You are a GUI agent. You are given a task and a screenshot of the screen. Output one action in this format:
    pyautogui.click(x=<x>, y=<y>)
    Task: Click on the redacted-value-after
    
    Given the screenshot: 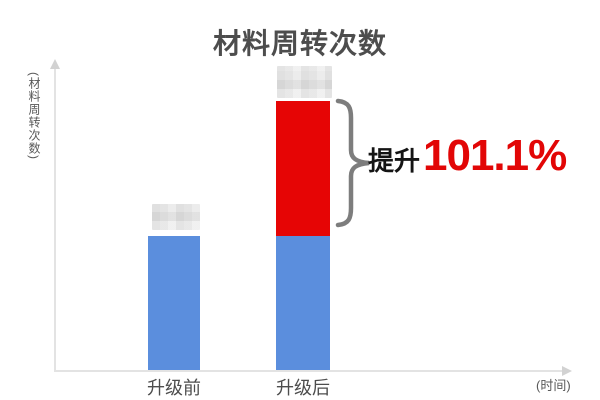 What is the action you would take?
    pyautogui.click(x=304, y=82)
    